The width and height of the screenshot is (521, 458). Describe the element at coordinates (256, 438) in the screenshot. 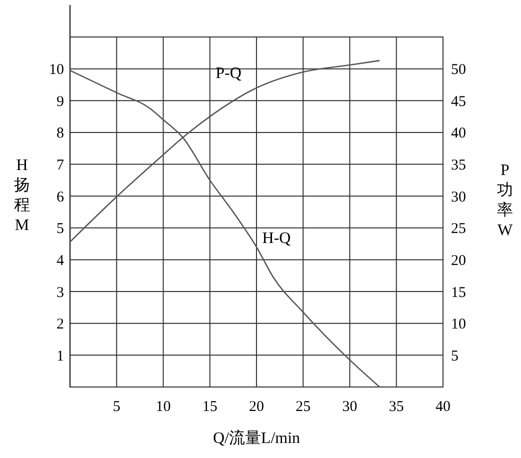

I see `x-axis-title: Q/流量L/min` at that location.